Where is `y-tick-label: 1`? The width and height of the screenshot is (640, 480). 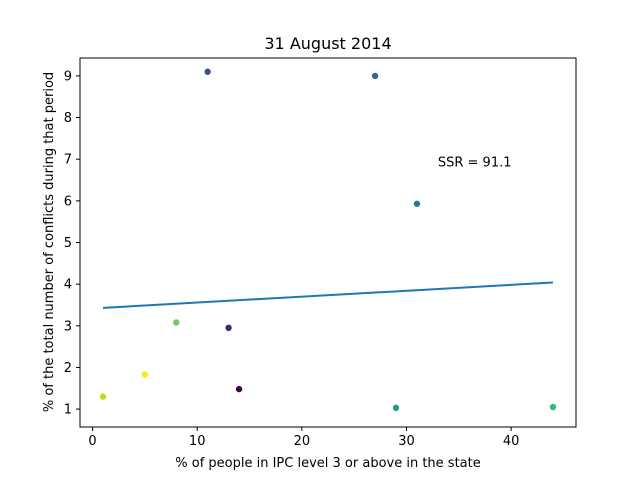 y-tick-label: 1 is located at coordinates (68, 410).